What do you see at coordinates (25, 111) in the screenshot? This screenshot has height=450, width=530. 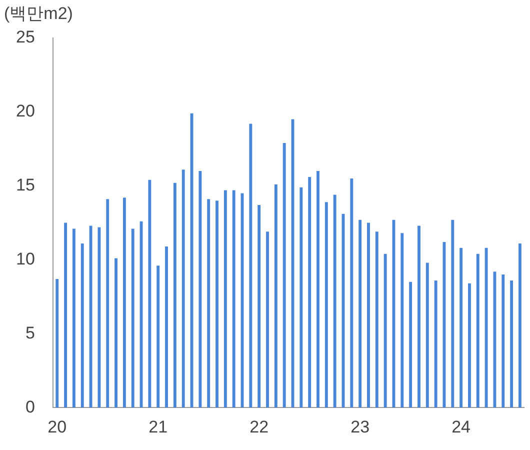 I see `y-tick-label: 20` at bounding box center [25, 111].